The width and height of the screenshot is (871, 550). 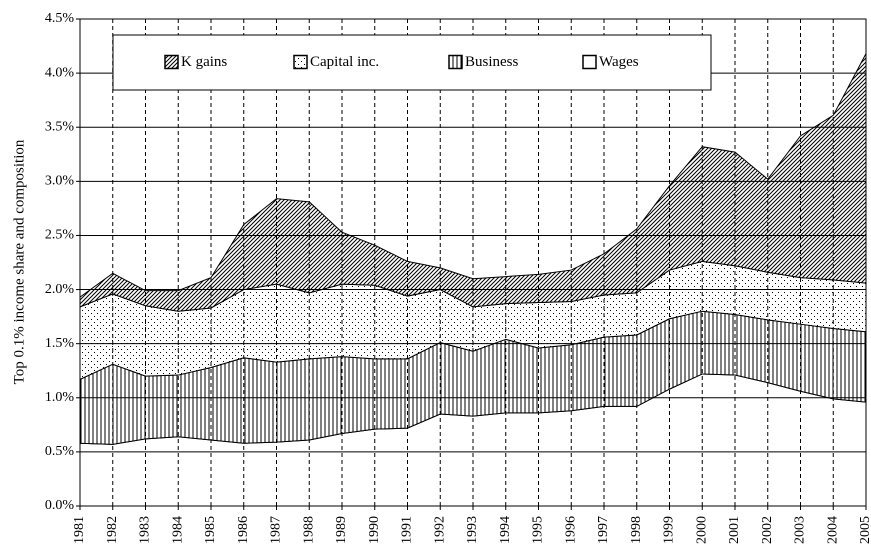 What do you see at coordinates (204, 62) in the screenshot?
I see `legend-label: K gains` at bounding box center [204, 62].